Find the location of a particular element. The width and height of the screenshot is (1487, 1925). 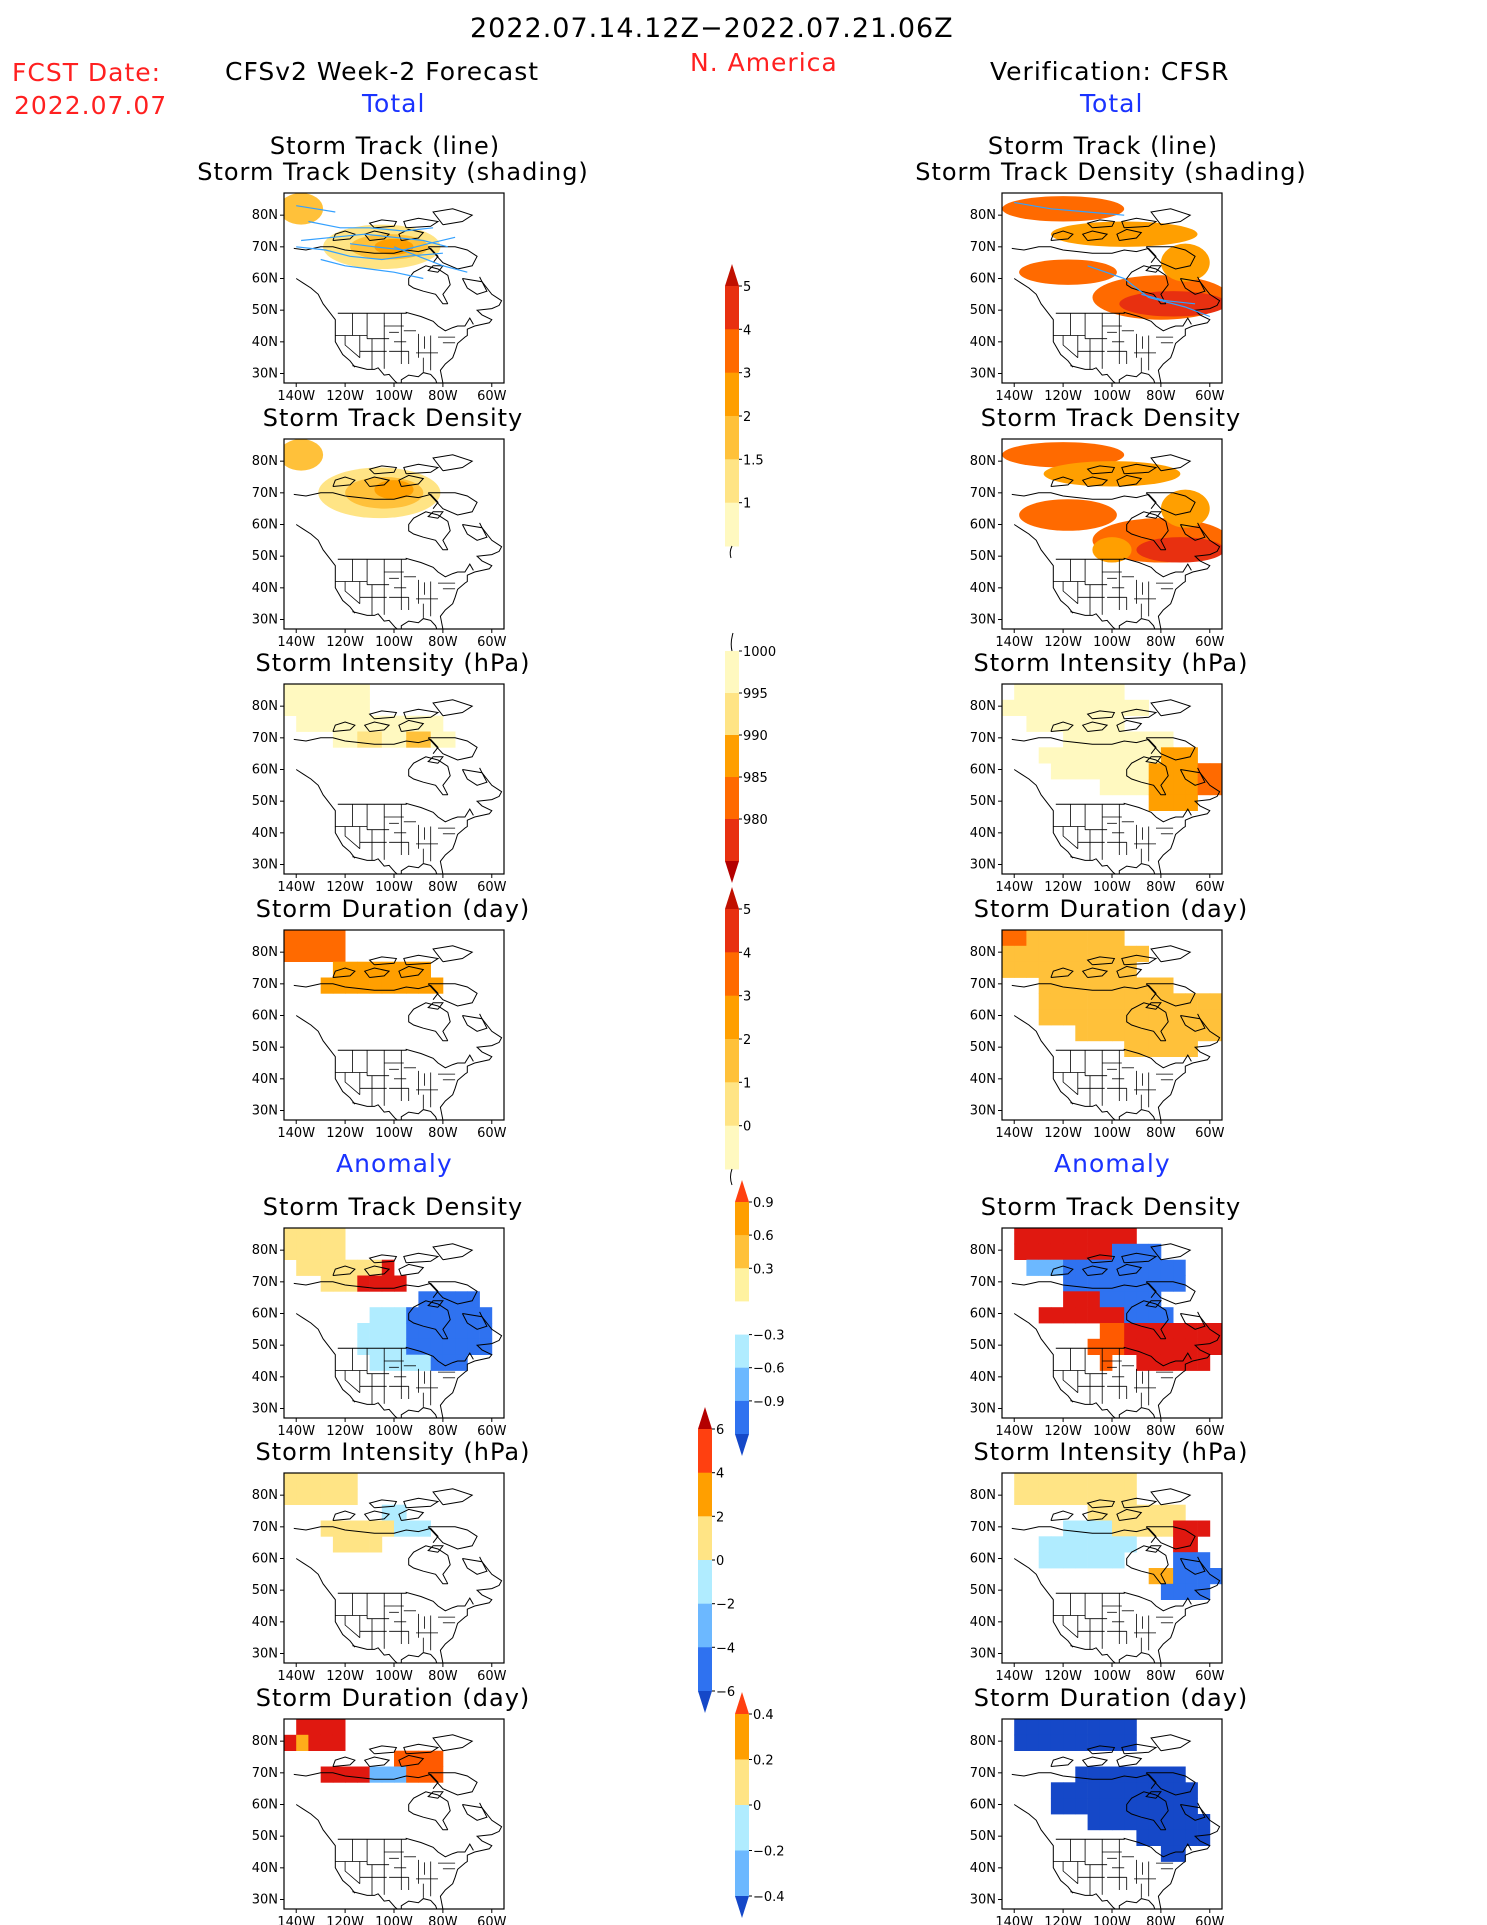

left-track-shading-title: Storm Track Density (shading) is located at coordinates (393, 172).